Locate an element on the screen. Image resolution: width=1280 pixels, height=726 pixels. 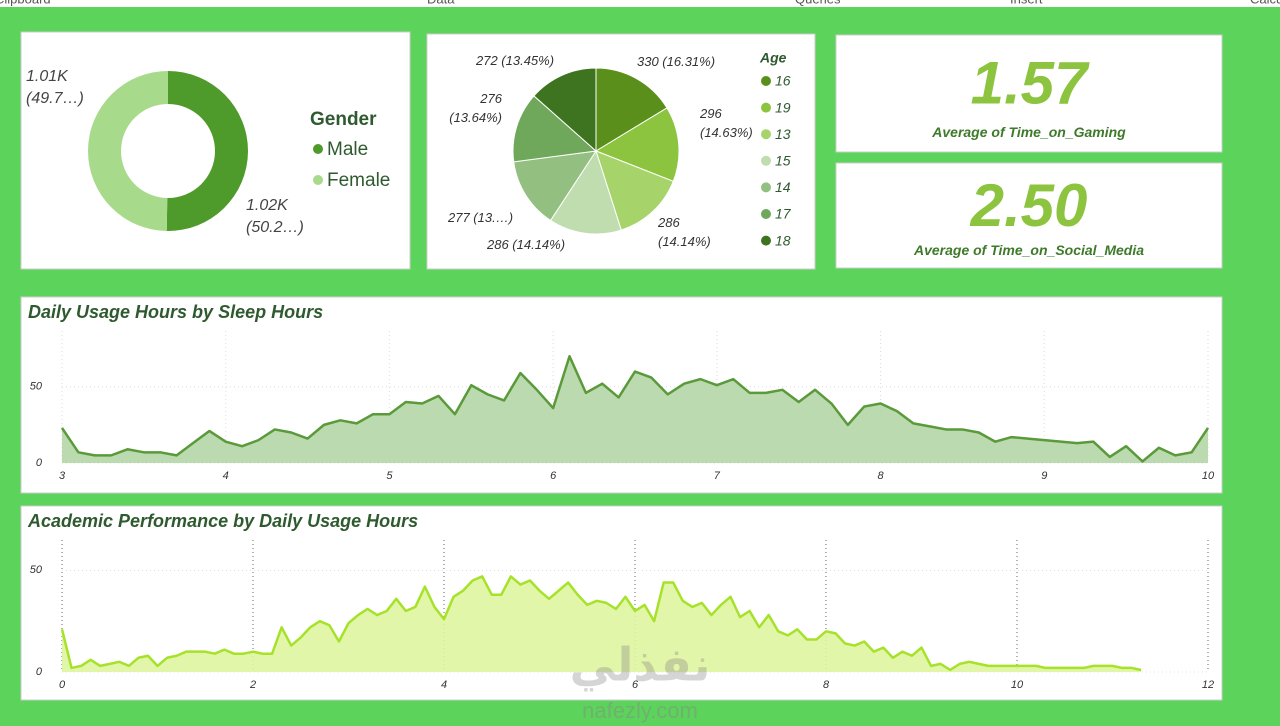
legend-label: 19 is located at coordinates (783, 107).